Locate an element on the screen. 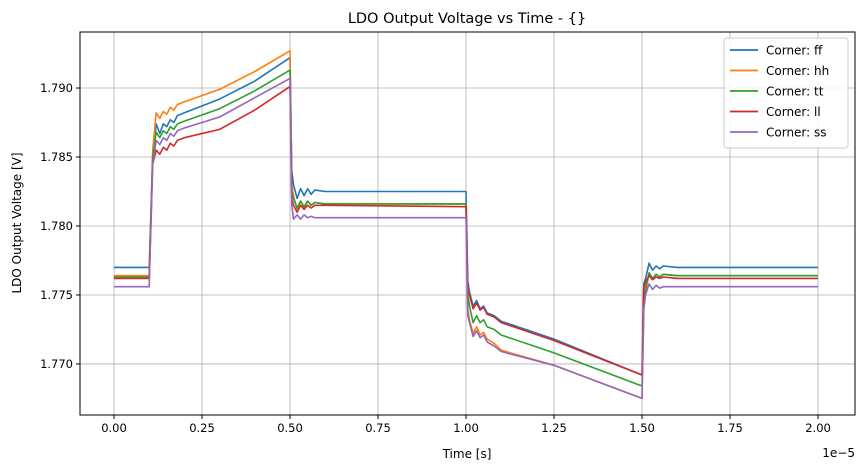  legend-entry: Corner: ll is located at coordinates (793, 112).